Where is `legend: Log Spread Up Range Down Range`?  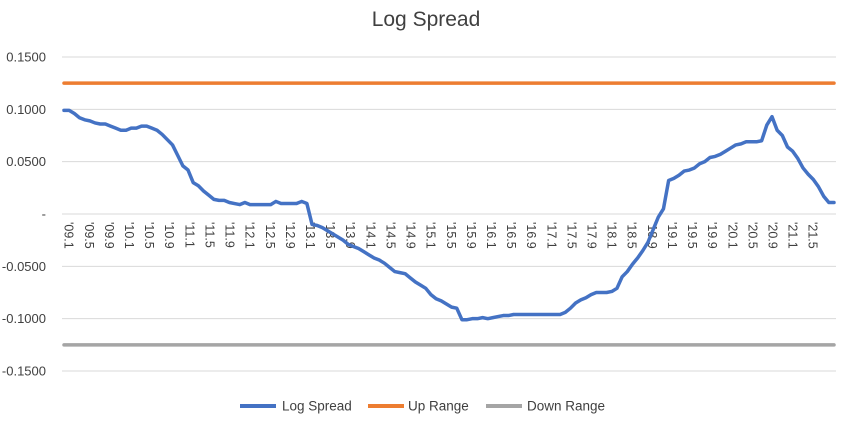 legend: Log Spread Up Range Down Range is located at coordinates (422, 406).